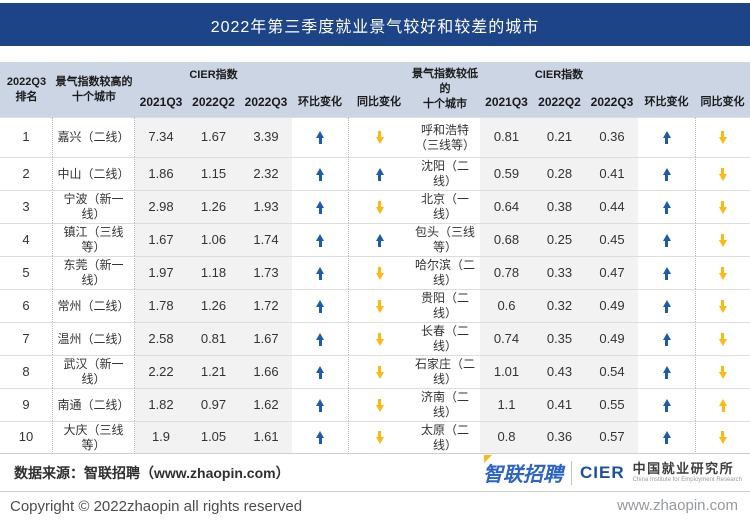 This screenshot has width=750, height=526. Describe the element at coordinates (26, 404) in the screenshot. I see `rank-cell: 9` at that location.